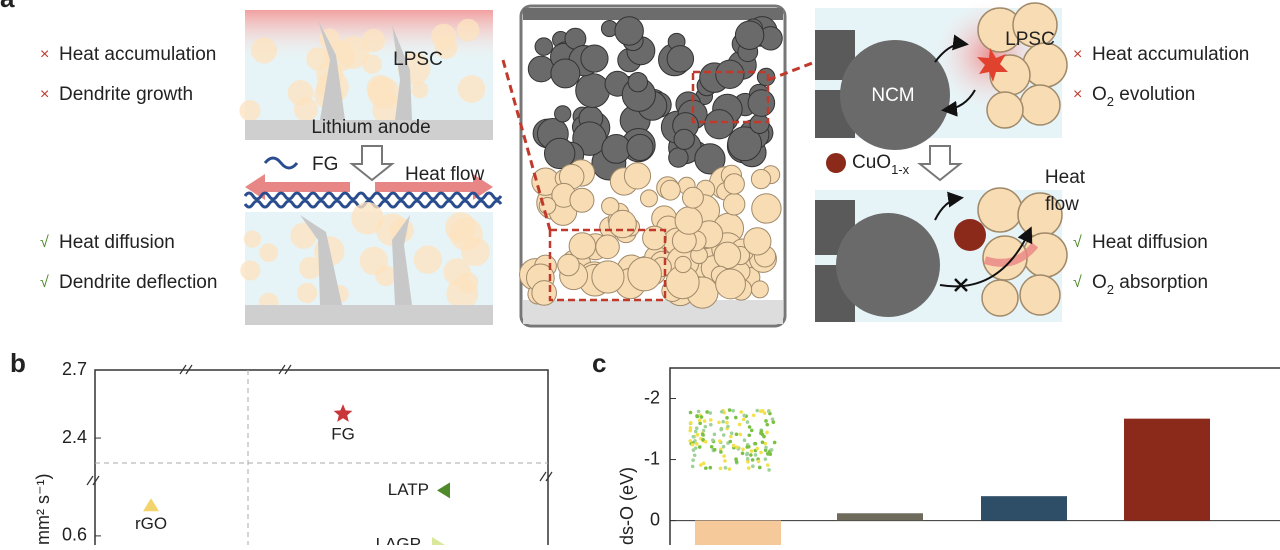 Image resolution: width=1280 pixels, height=550 pixels. I want to click on label: Dendrite deflection, so click(138, 282).